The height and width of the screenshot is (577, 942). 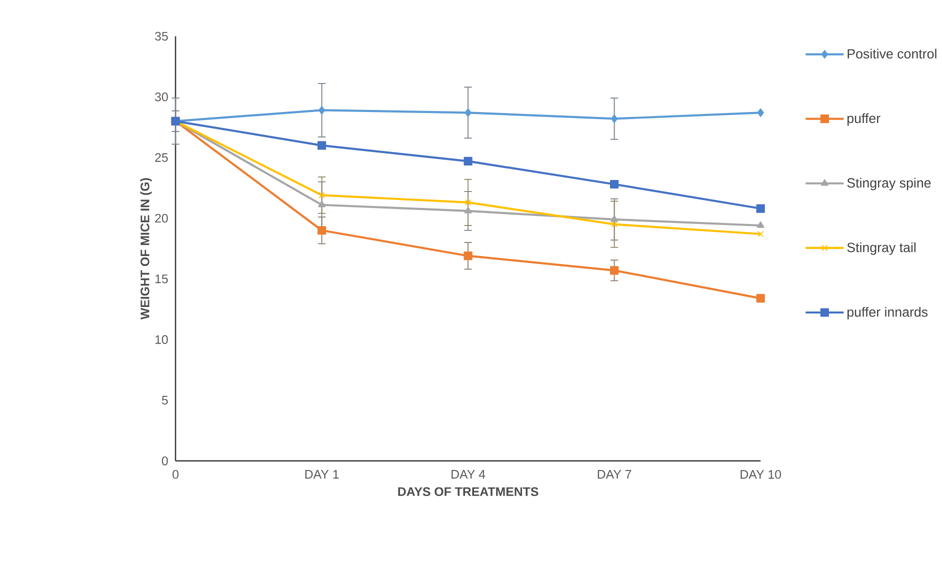 What do you see at coordinates (146, 249) in the screenshot?
I see `y-axis-title: WEIGHT OF MICE IN (G)` at bounding box center [146, 249].